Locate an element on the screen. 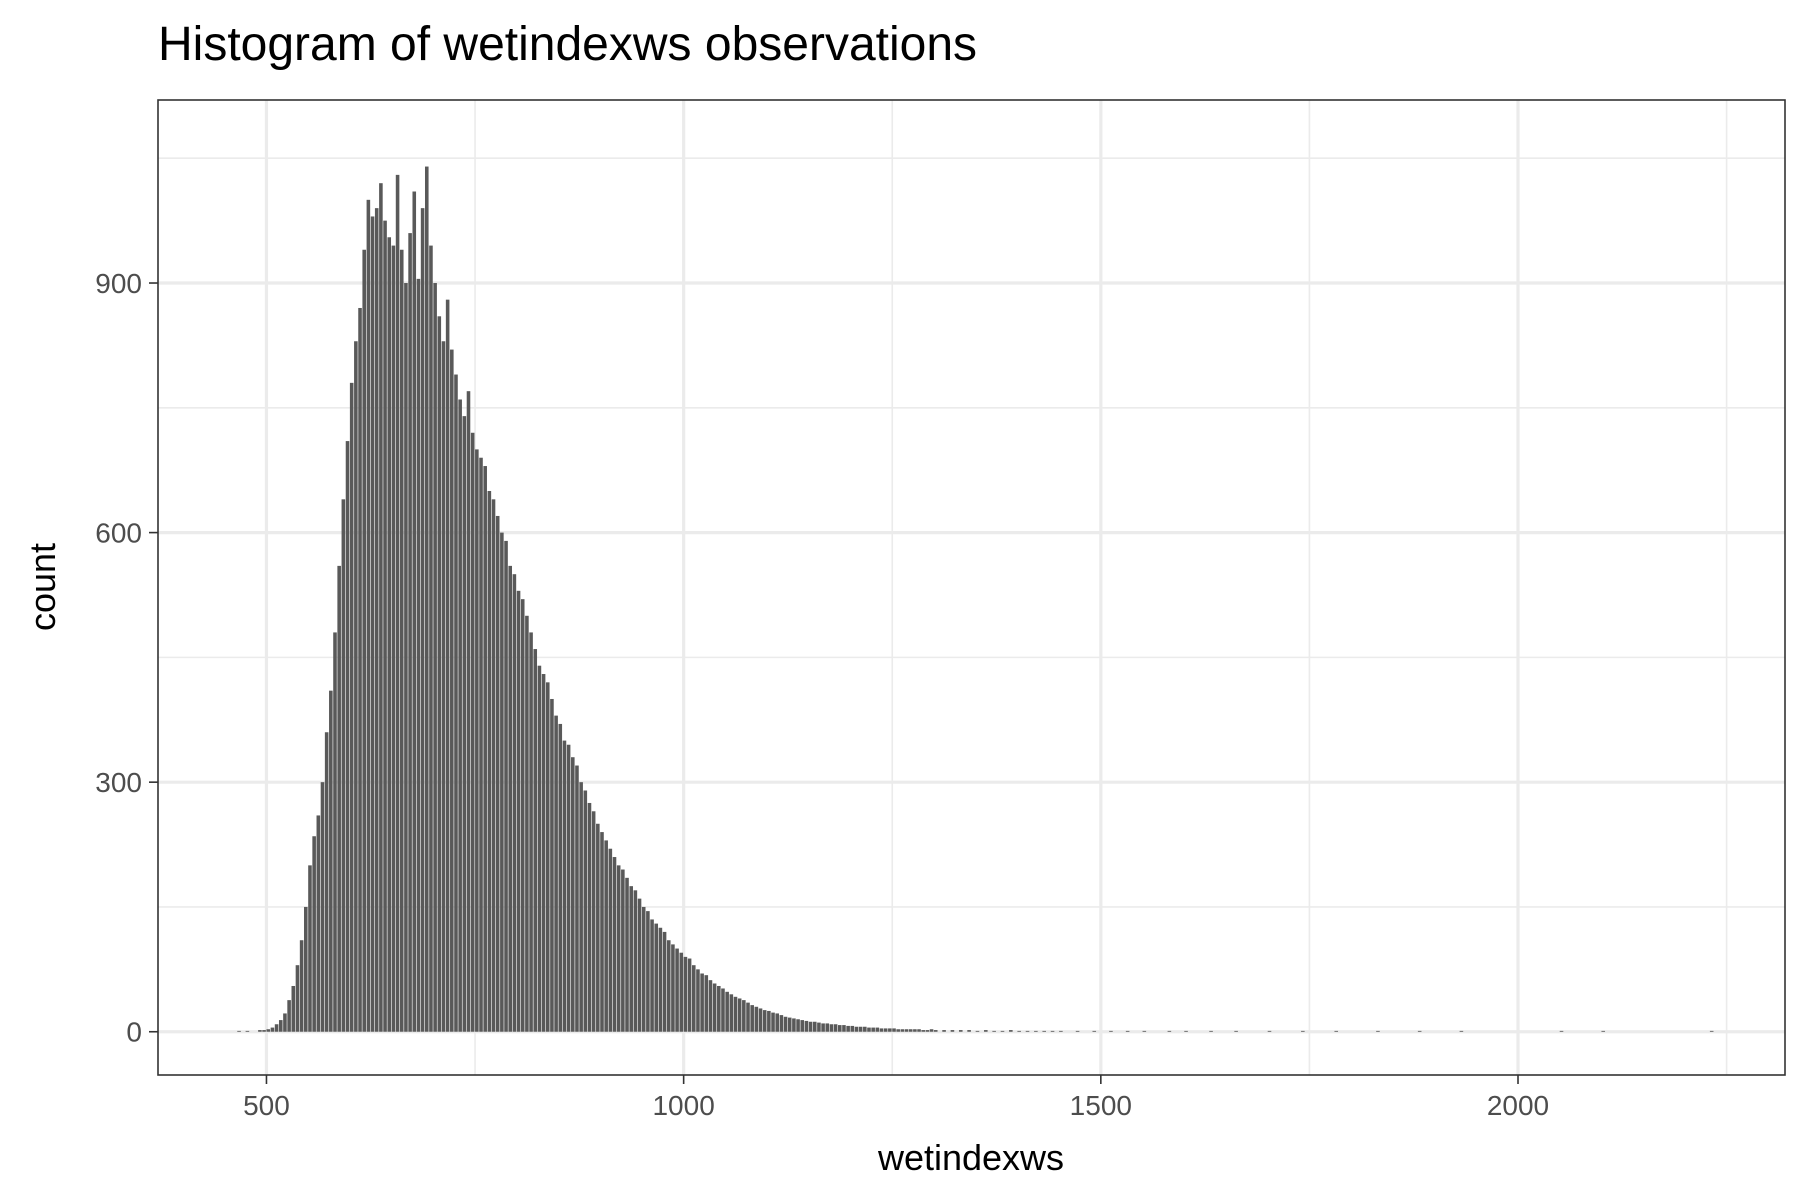  y-tick-label: 0 is located at coordinates (134, 1032).